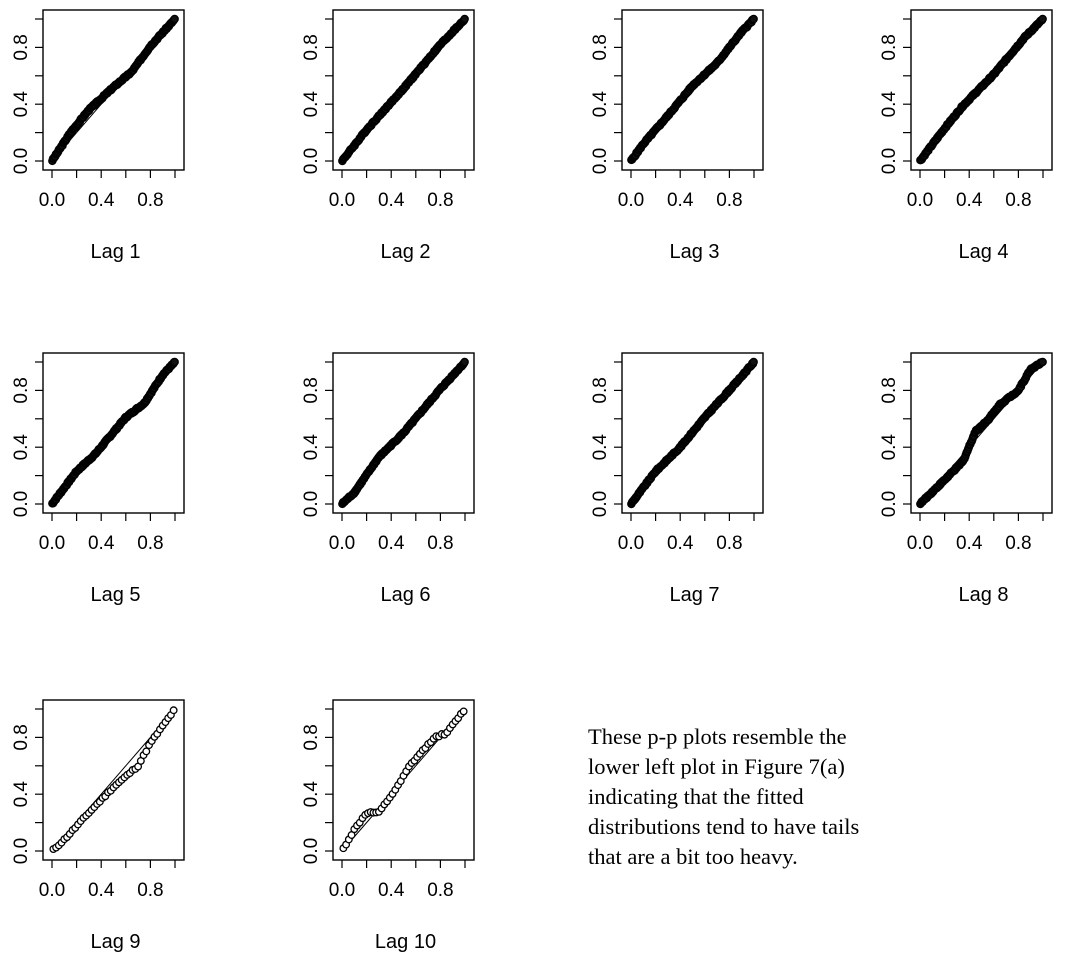 This screenshot has height=964, width=1065. I want to click on panel-label: Lag 5, so click(115, 595).